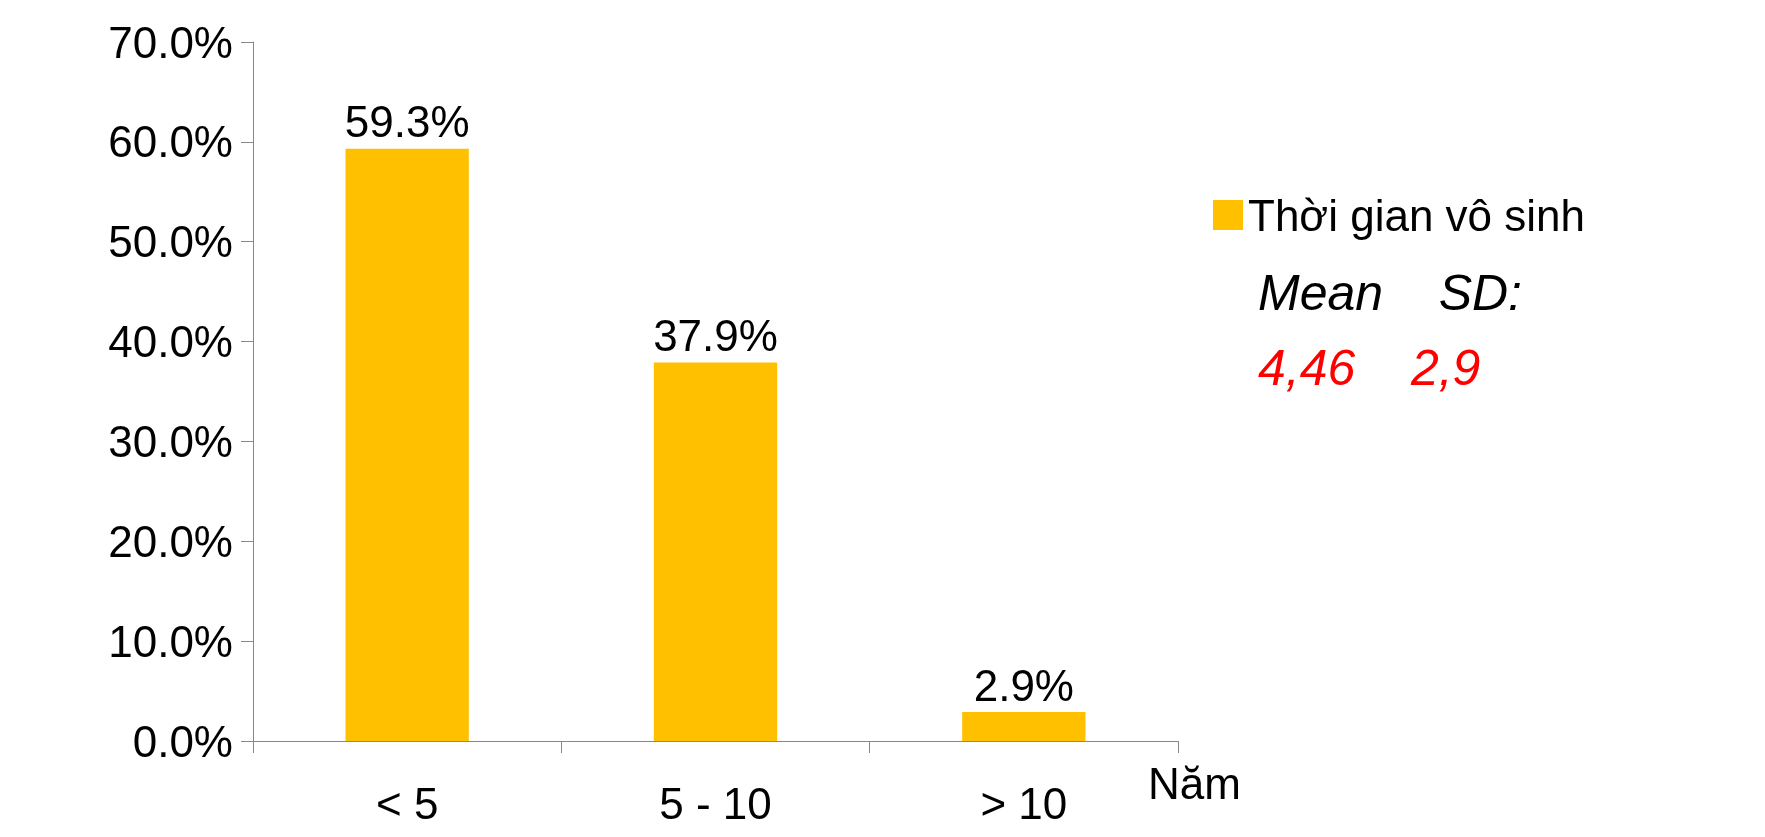  What do you see at coordinates (1023, 685) in the screenshot?
I see `data-label: 2.9%` at bounding box center [1023, 685].